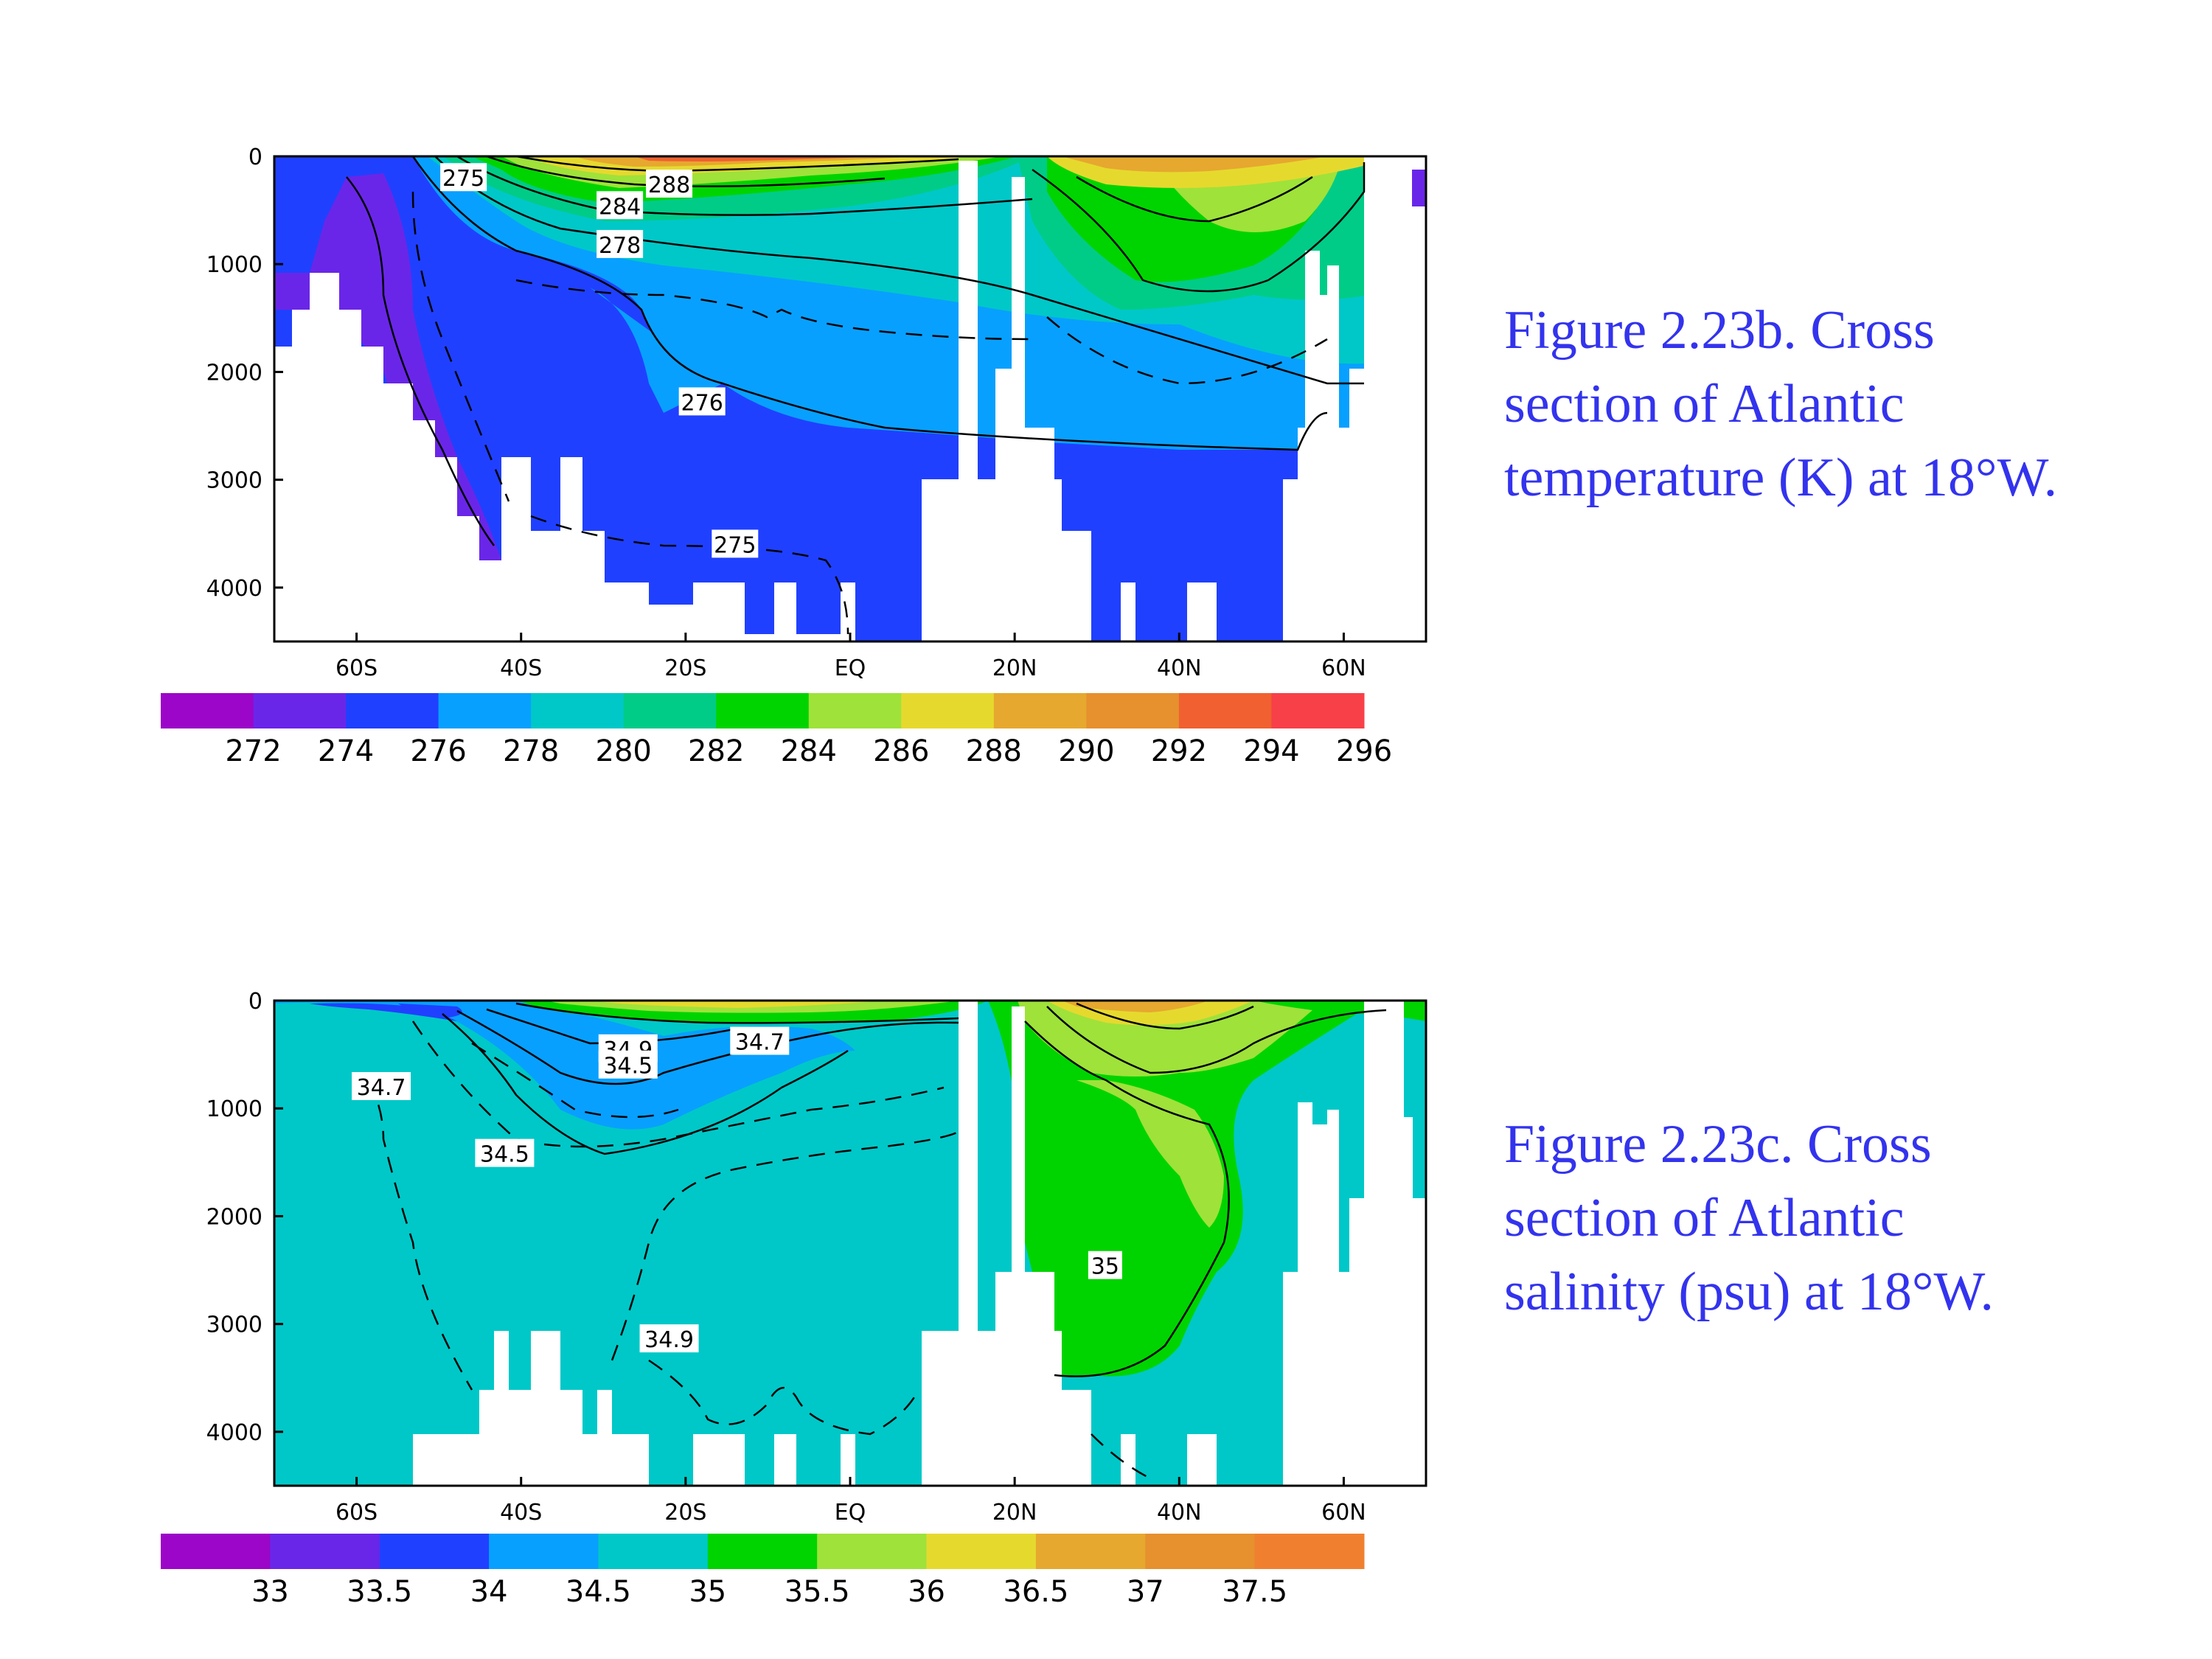 This screenshot has height=1659, width=2212. I want to click on colorbar-label: 290, so click(1086, 751).